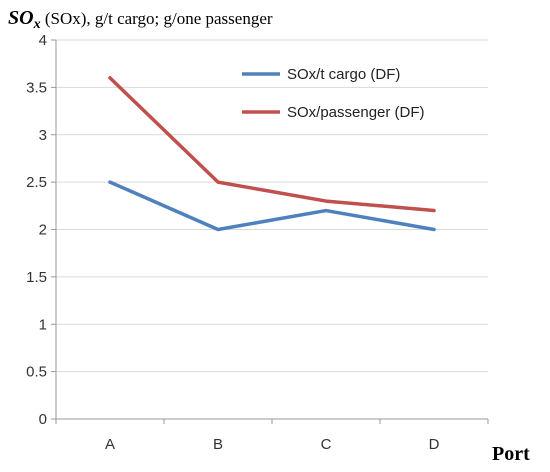 The width and height of the screenshot is (550, 472). Describe the element at coordinates (356, 112) in the screenshot. I see `legend-label: SOx/passenger (DF)` at that location.